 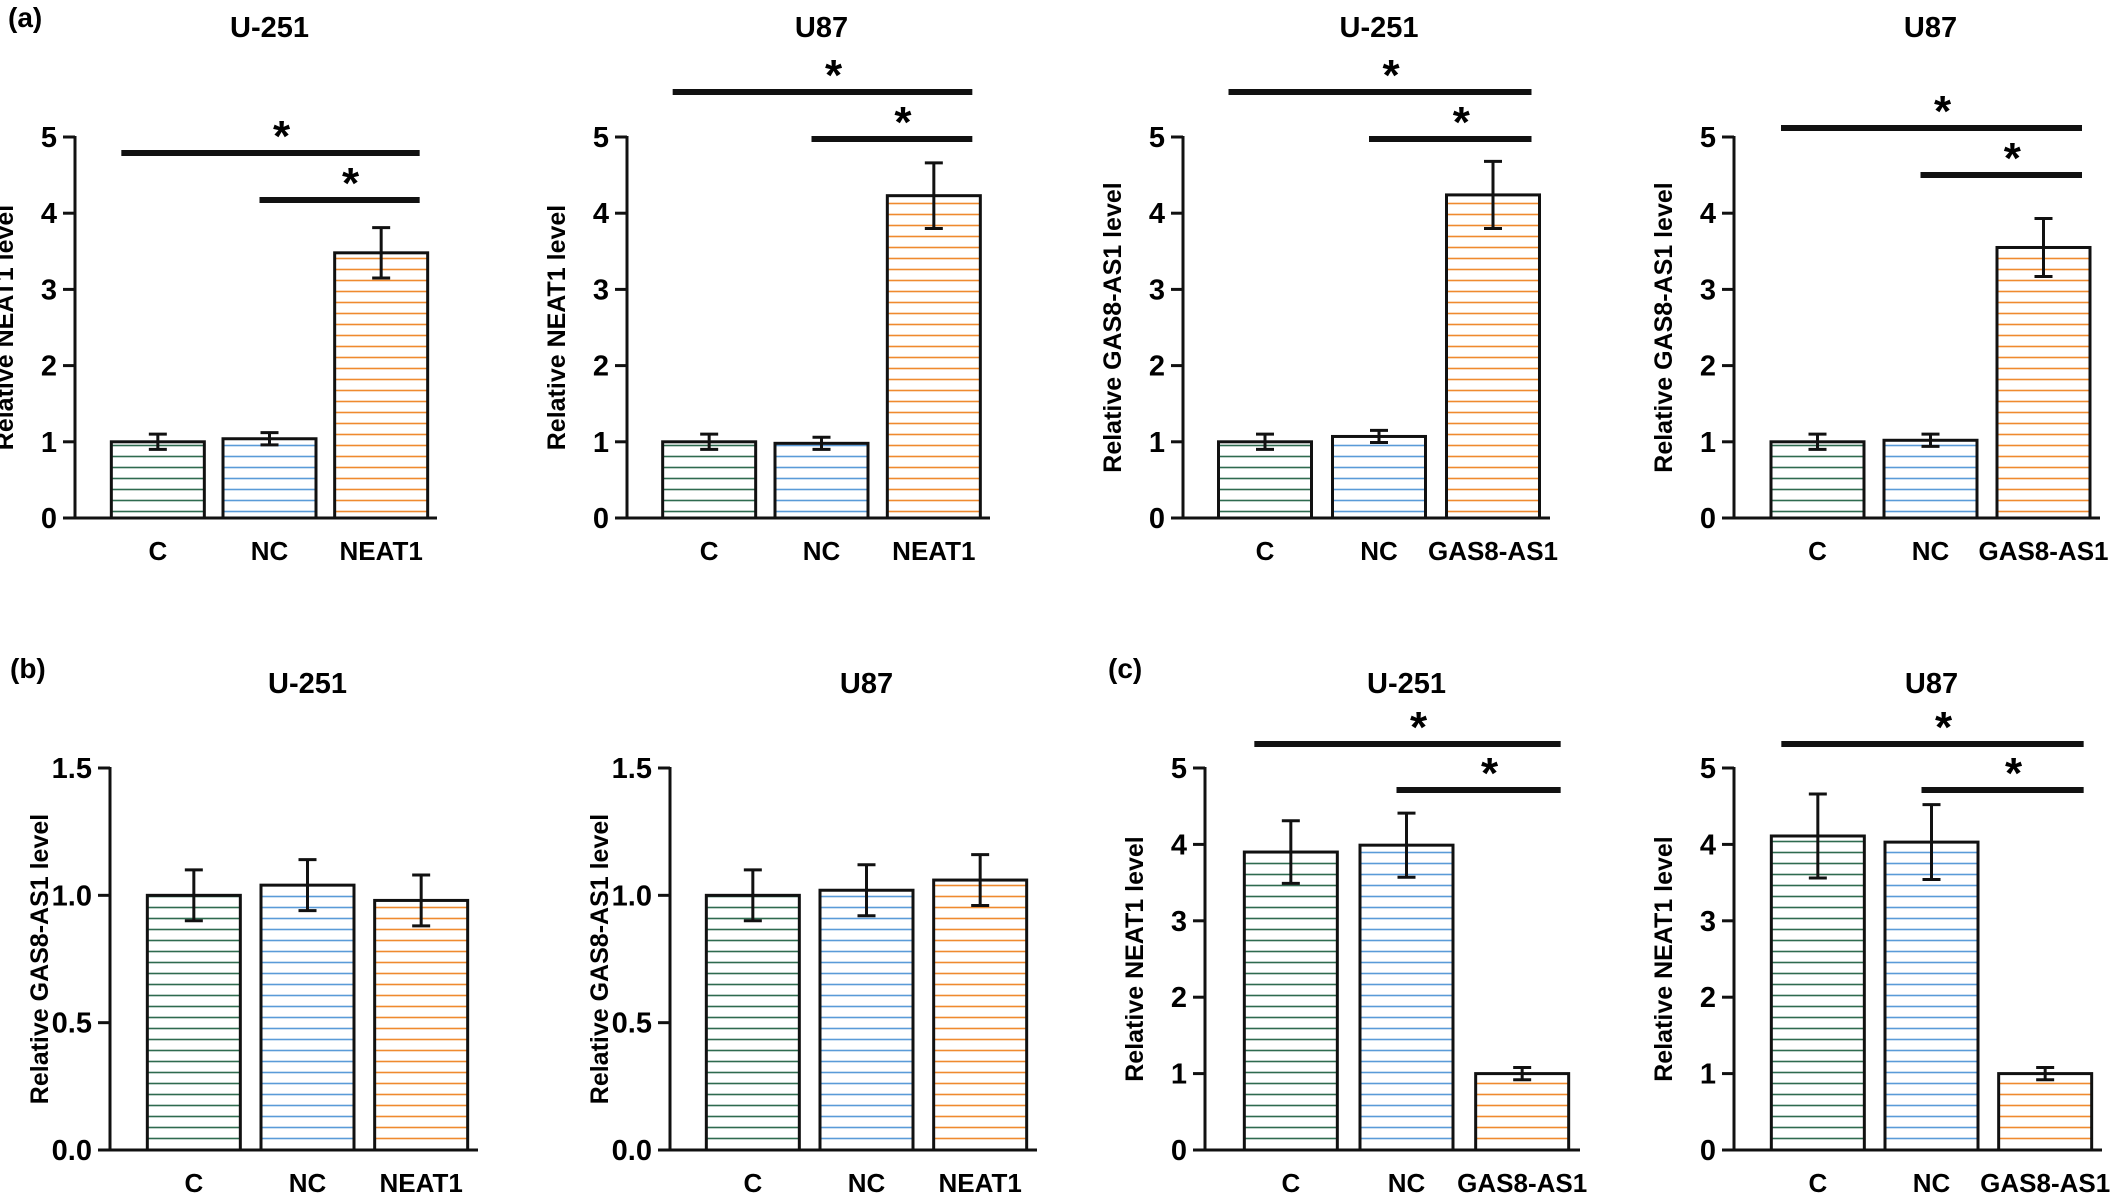 I want to click on panel-letter-c: (c), so click(x=1125, y=668).